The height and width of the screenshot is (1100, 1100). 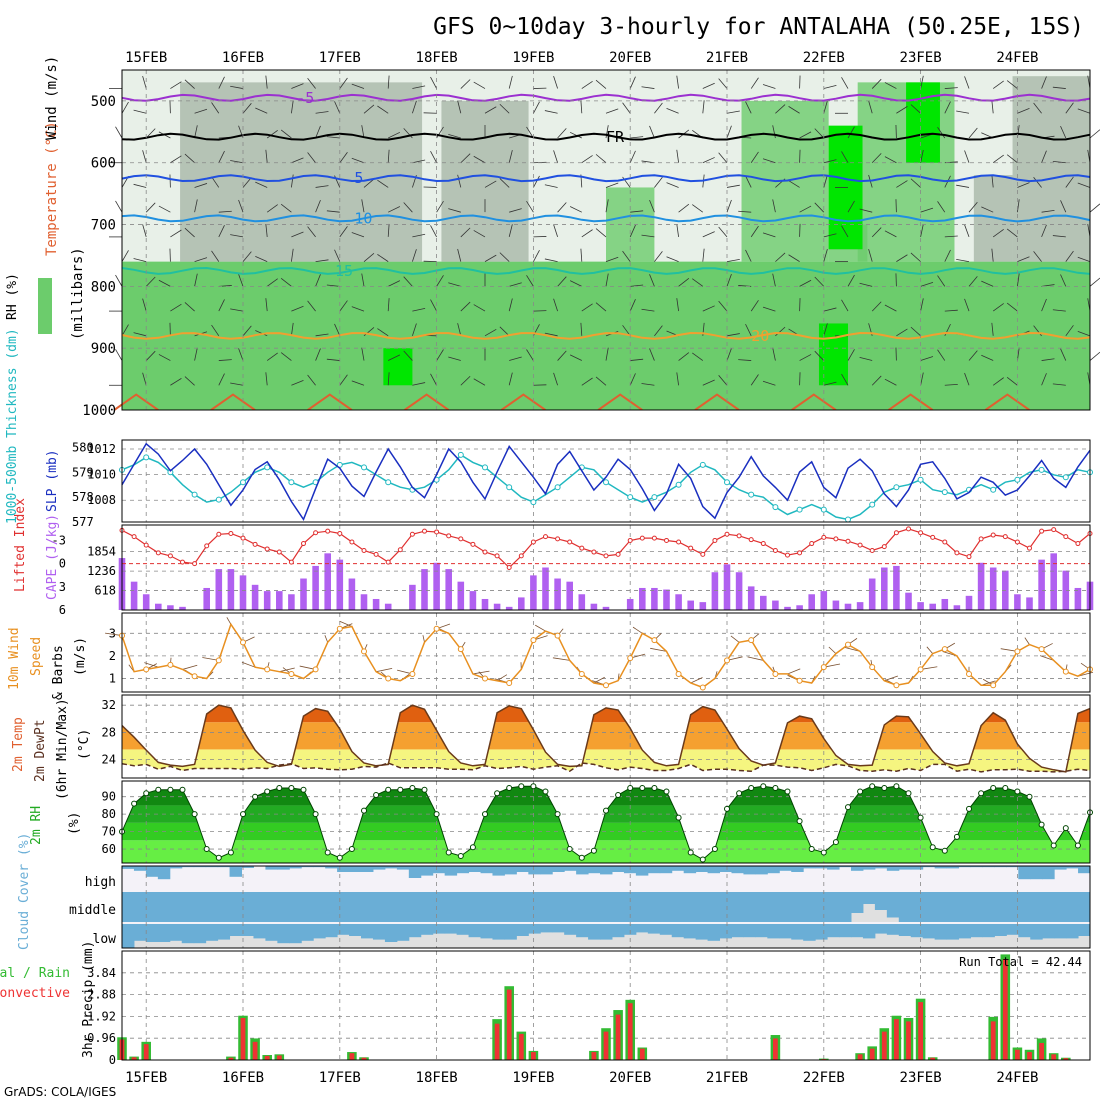 I want to click on panel-cloud: high middle low Cloud Cover (%), so click(x=554, y=891).